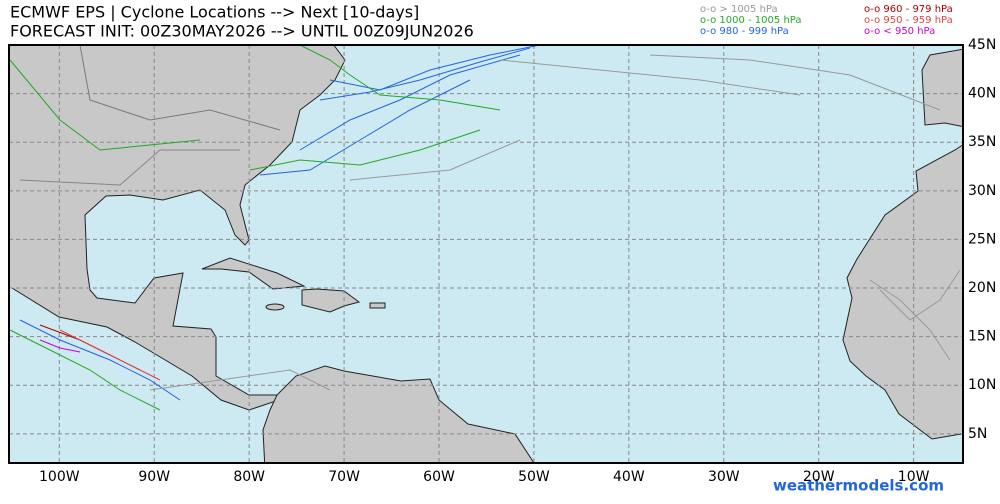  Describe the element at coordinates (982, 45) in the screenshot. I see `y-tick-label: 45N` at that location.